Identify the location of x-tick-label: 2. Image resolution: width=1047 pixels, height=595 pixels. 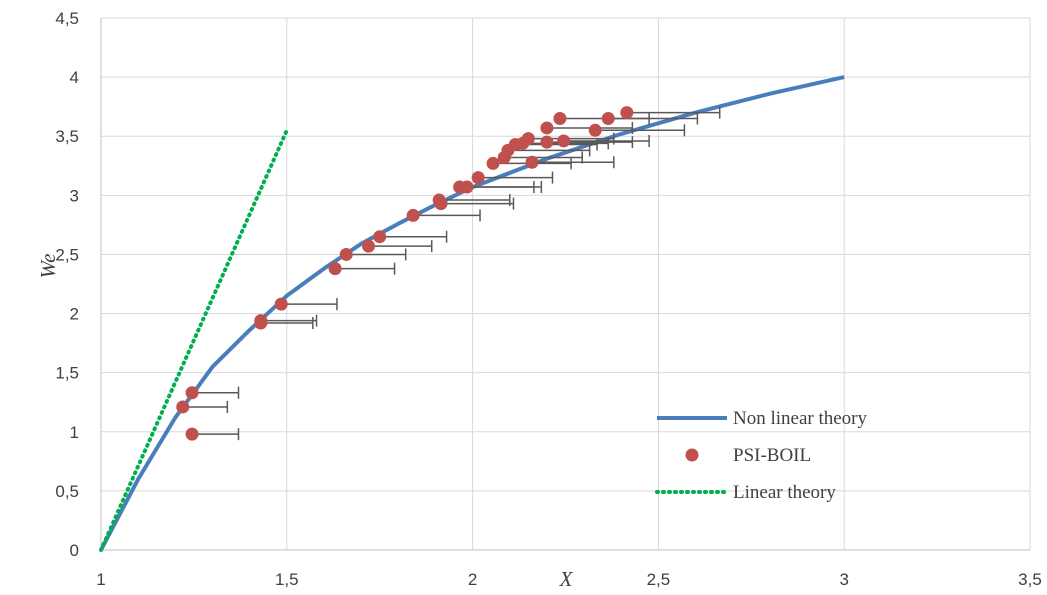
(472, 579).